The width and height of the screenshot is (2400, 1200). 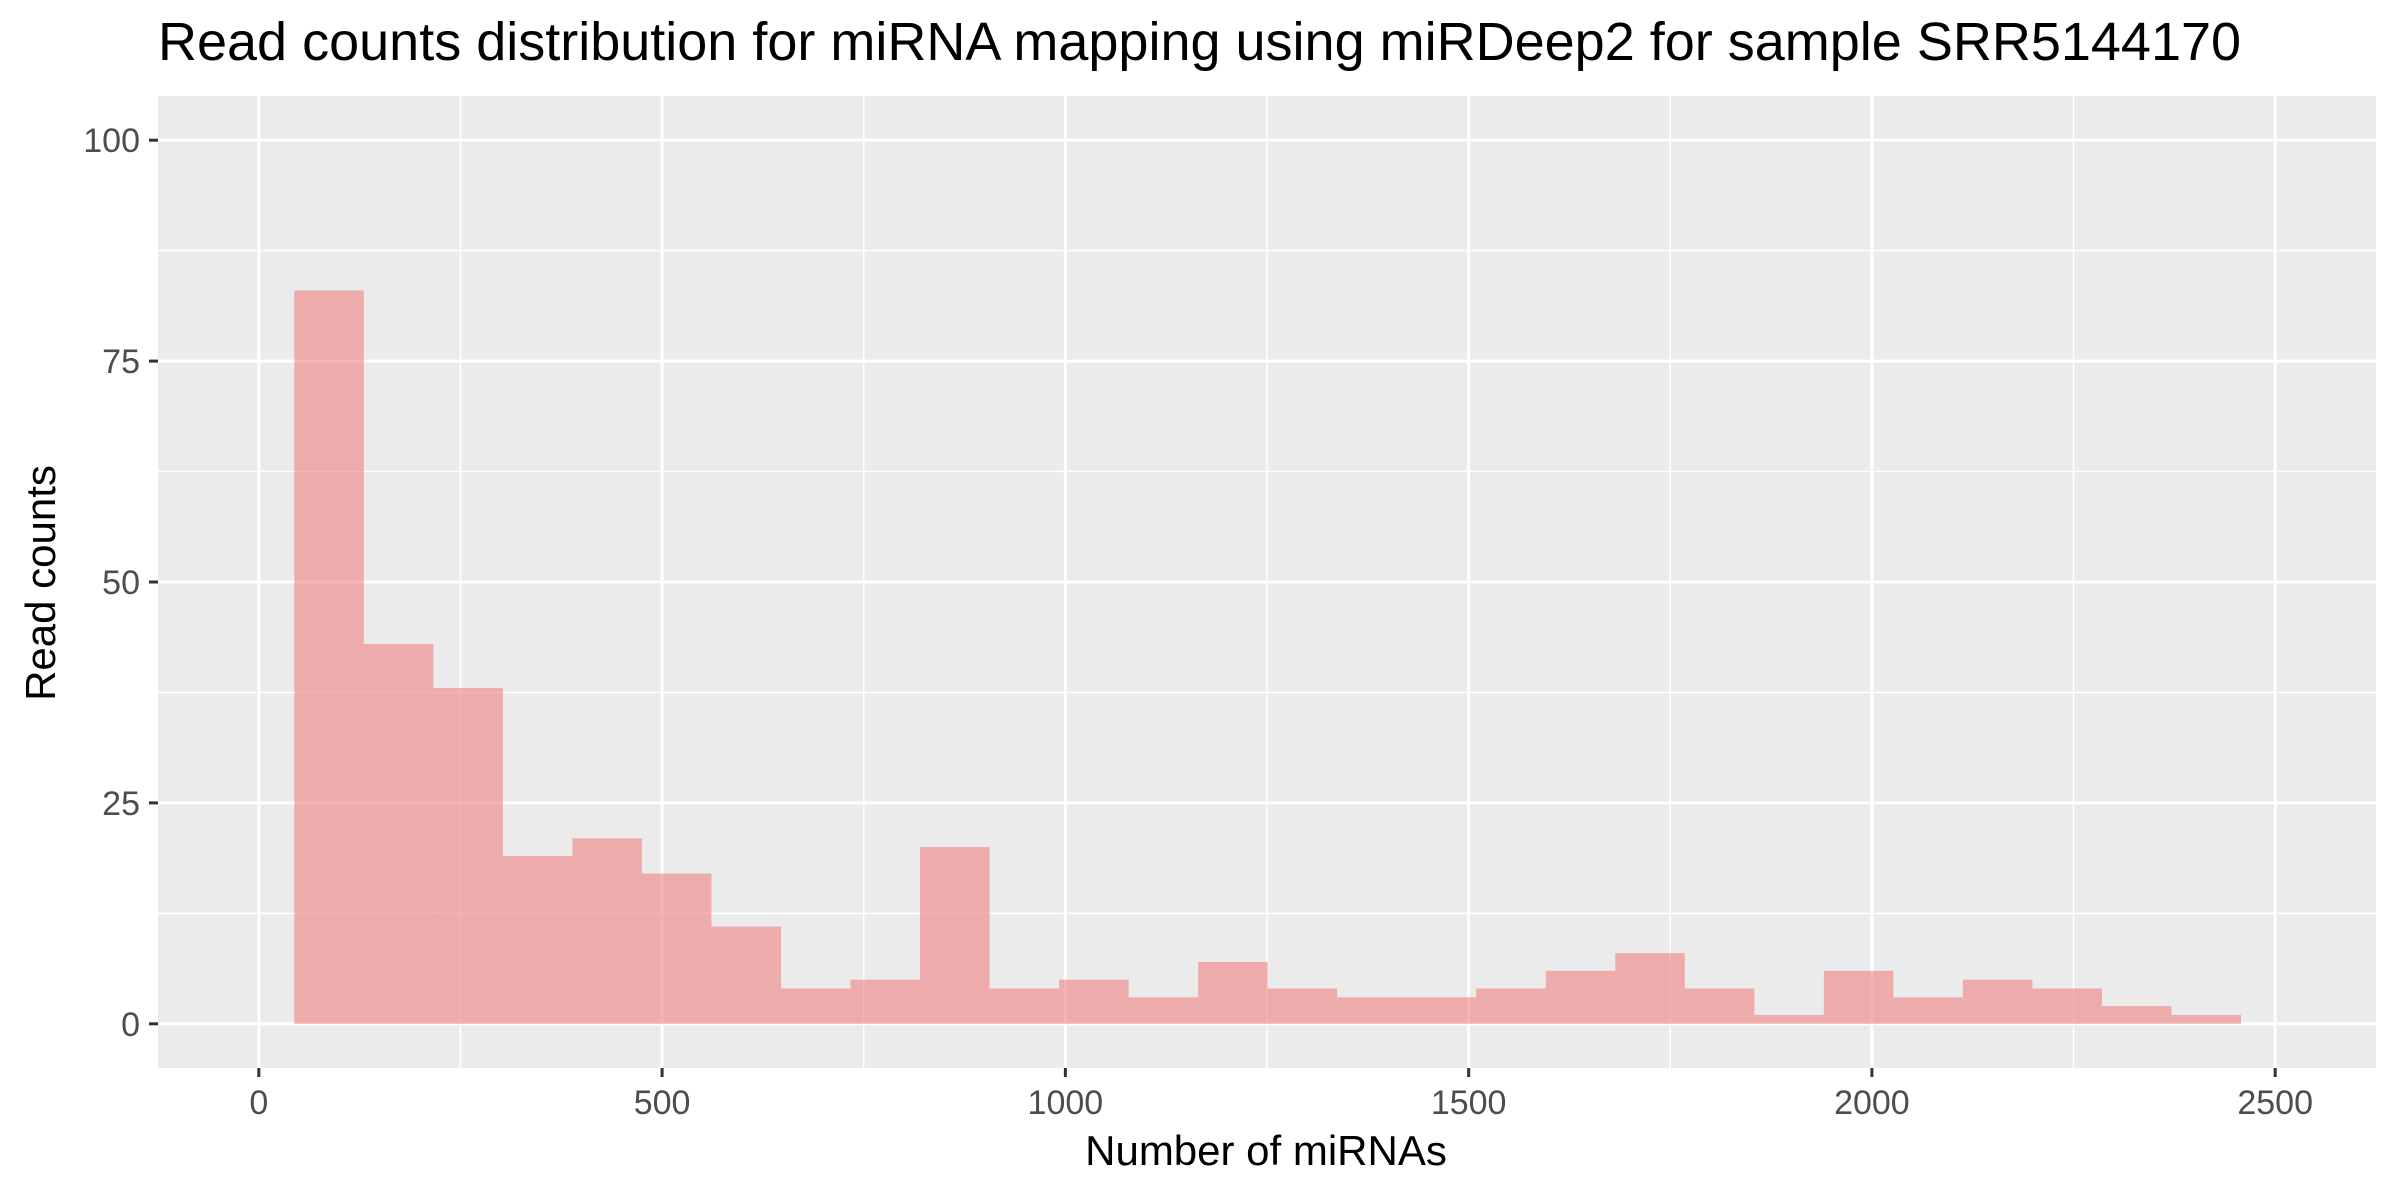 What do you see at coordinates (2275, 1103) in the screenshot?
I see `x-tick-label: 2500` at bounding box center [2275, 1103].